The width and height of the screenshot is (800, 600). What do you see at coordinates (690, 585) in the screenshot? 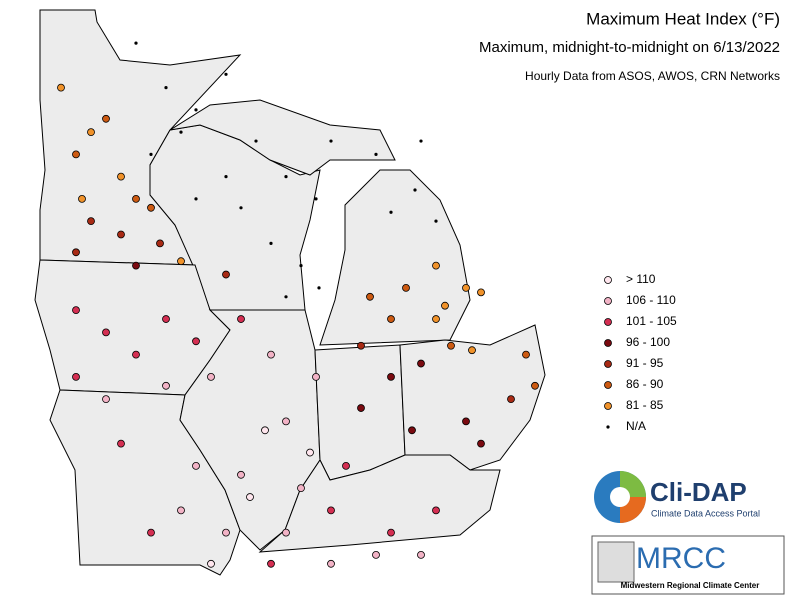
I see `mrcc-subtitle: Midwestern Regional Climate Center` at bounding box center [690, 585].